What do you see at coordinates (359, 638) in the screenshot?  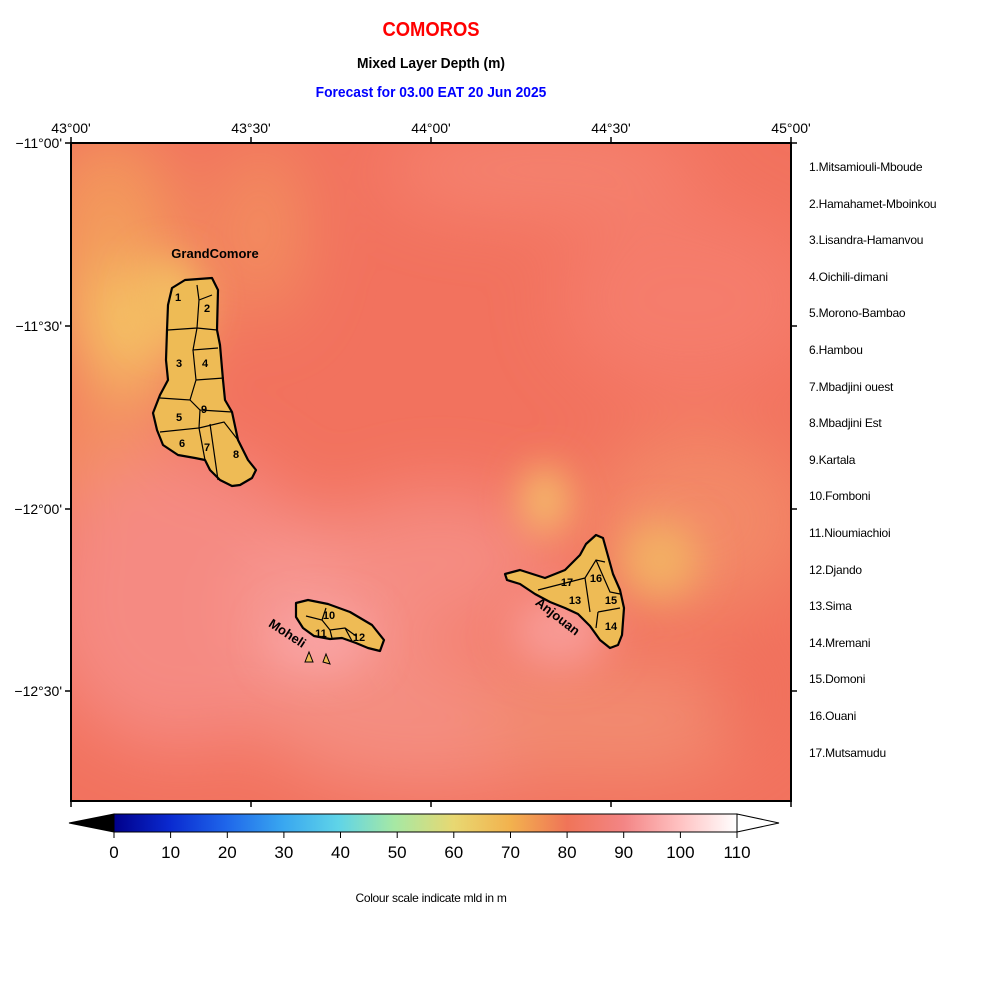 I see `region-number: 12` at bounding box center [359, 638].